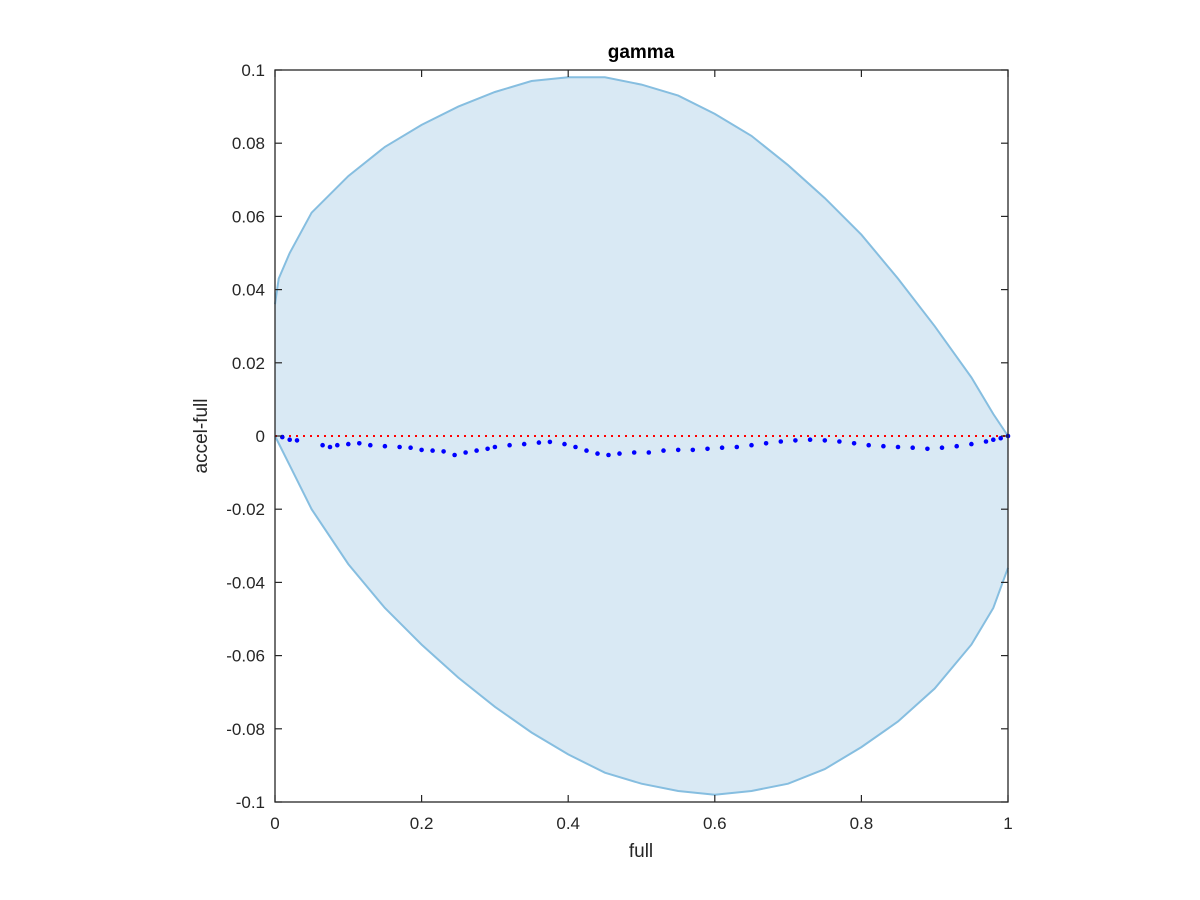  Describe the element at coordinates (248, 363) in the screenshot. I see `y-tick-label: 0.02` at that location.